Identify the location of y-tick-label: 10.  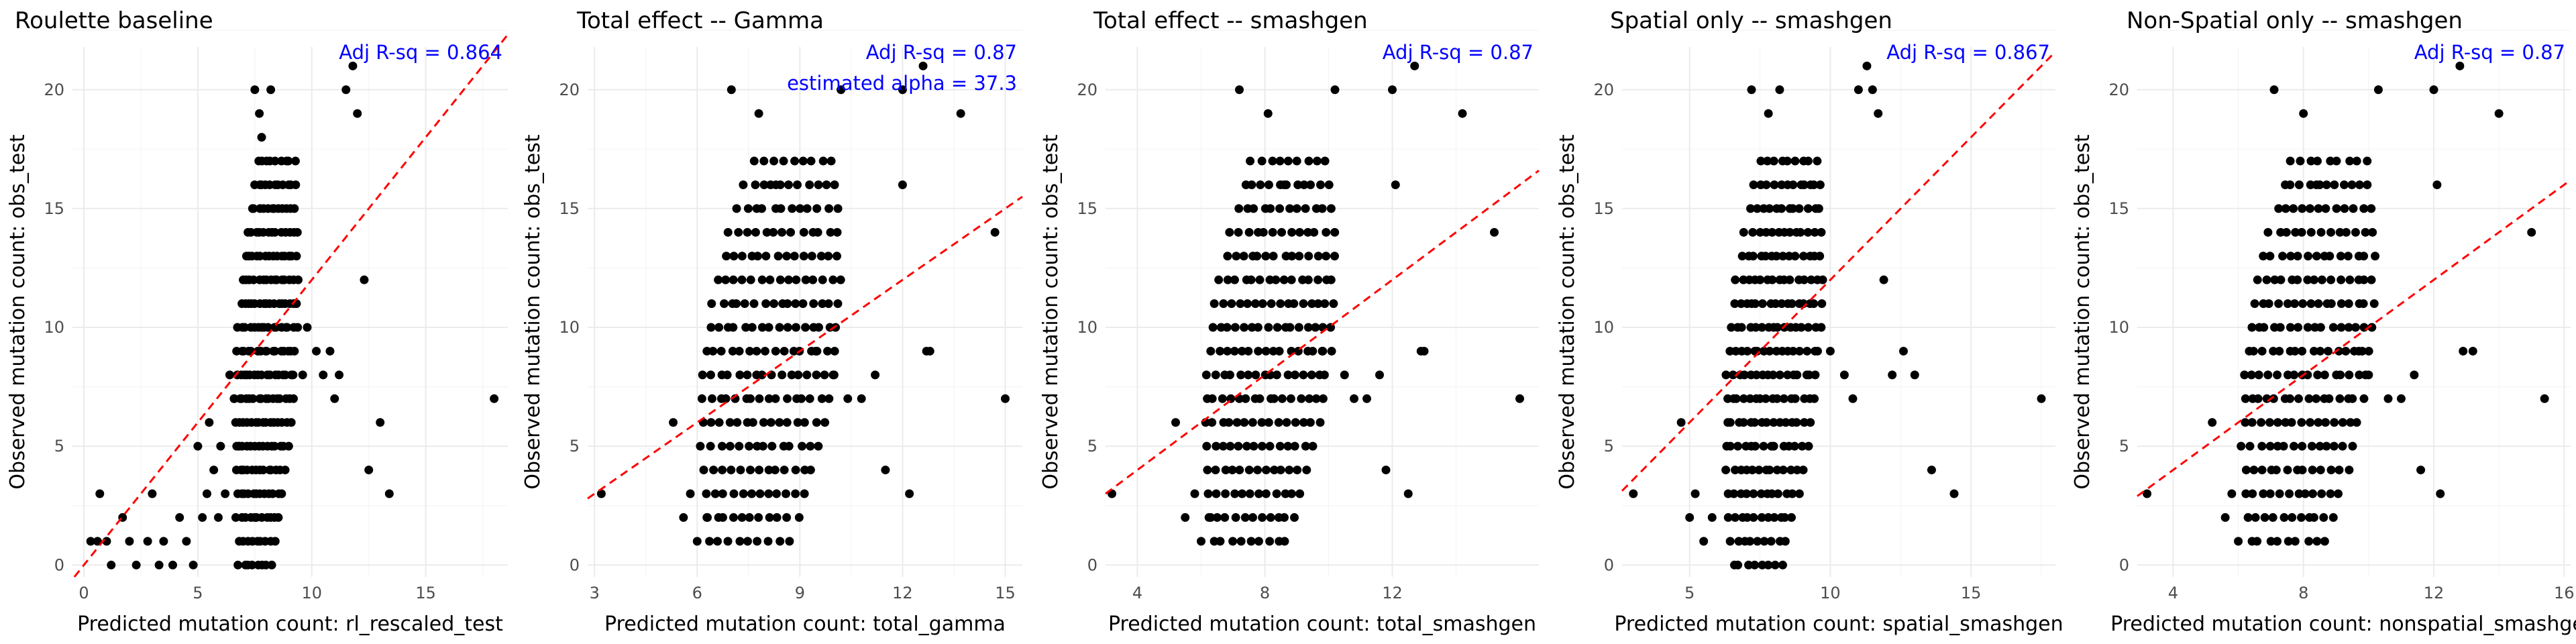
(1087, 327).